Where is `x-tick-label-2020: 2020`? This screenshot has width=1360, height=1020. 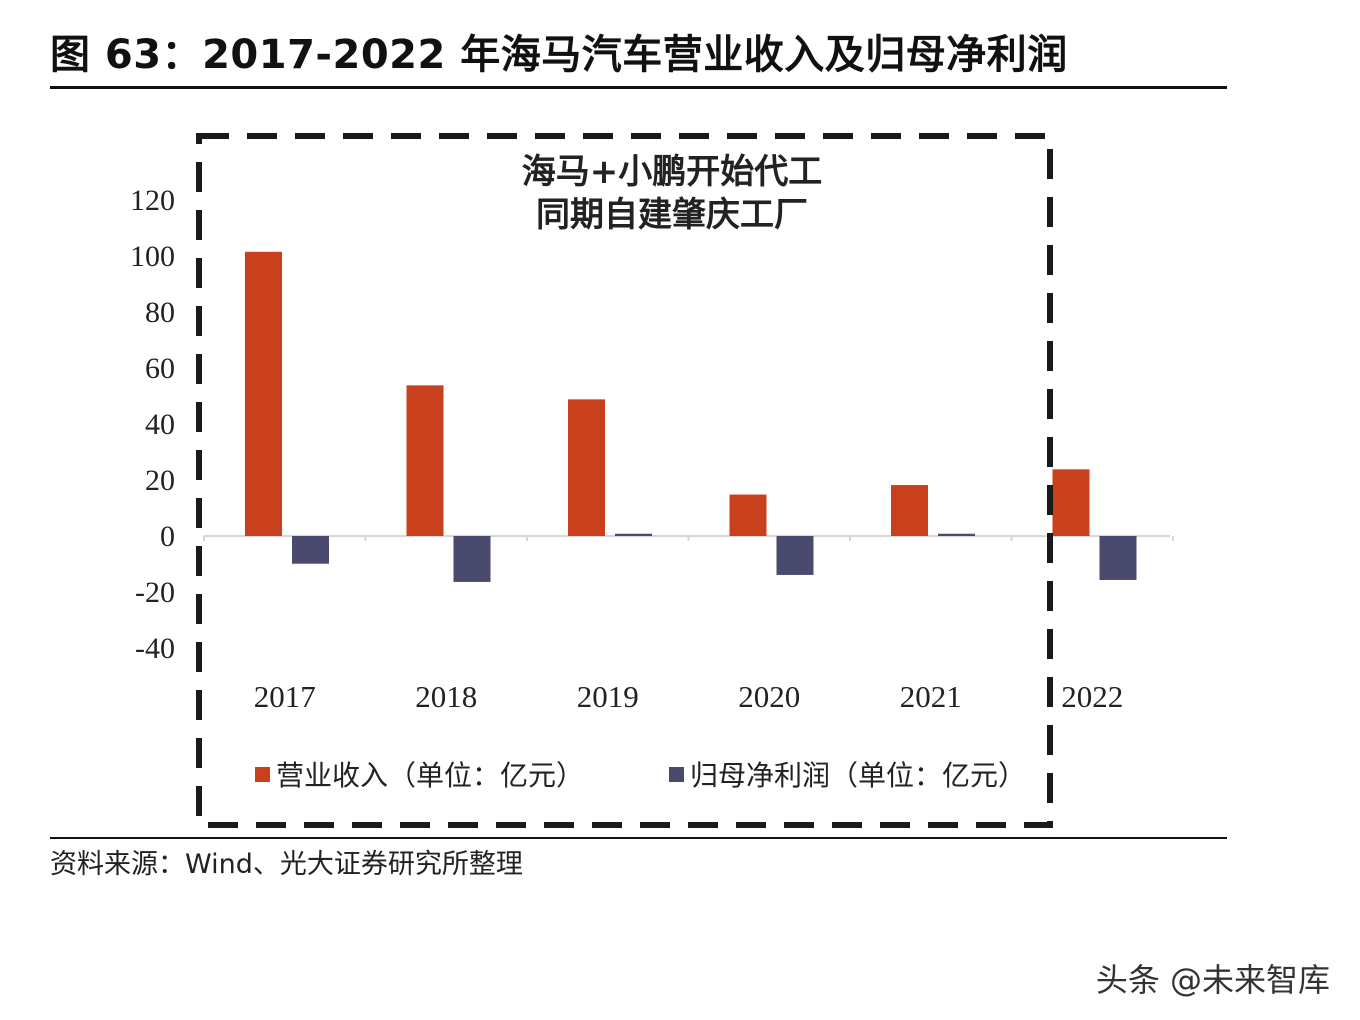 x-tick-label-2020: 2020 is located at coordinates (769, 696).